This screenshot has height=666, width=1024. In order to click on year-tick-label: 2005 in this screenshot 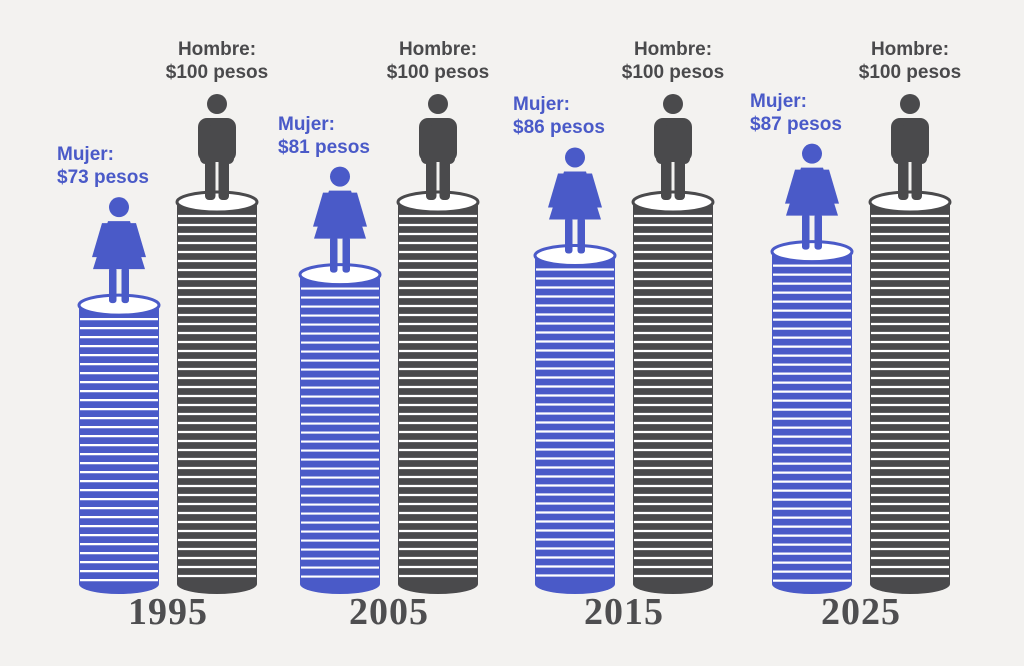, I will do `click(389, 612)`.